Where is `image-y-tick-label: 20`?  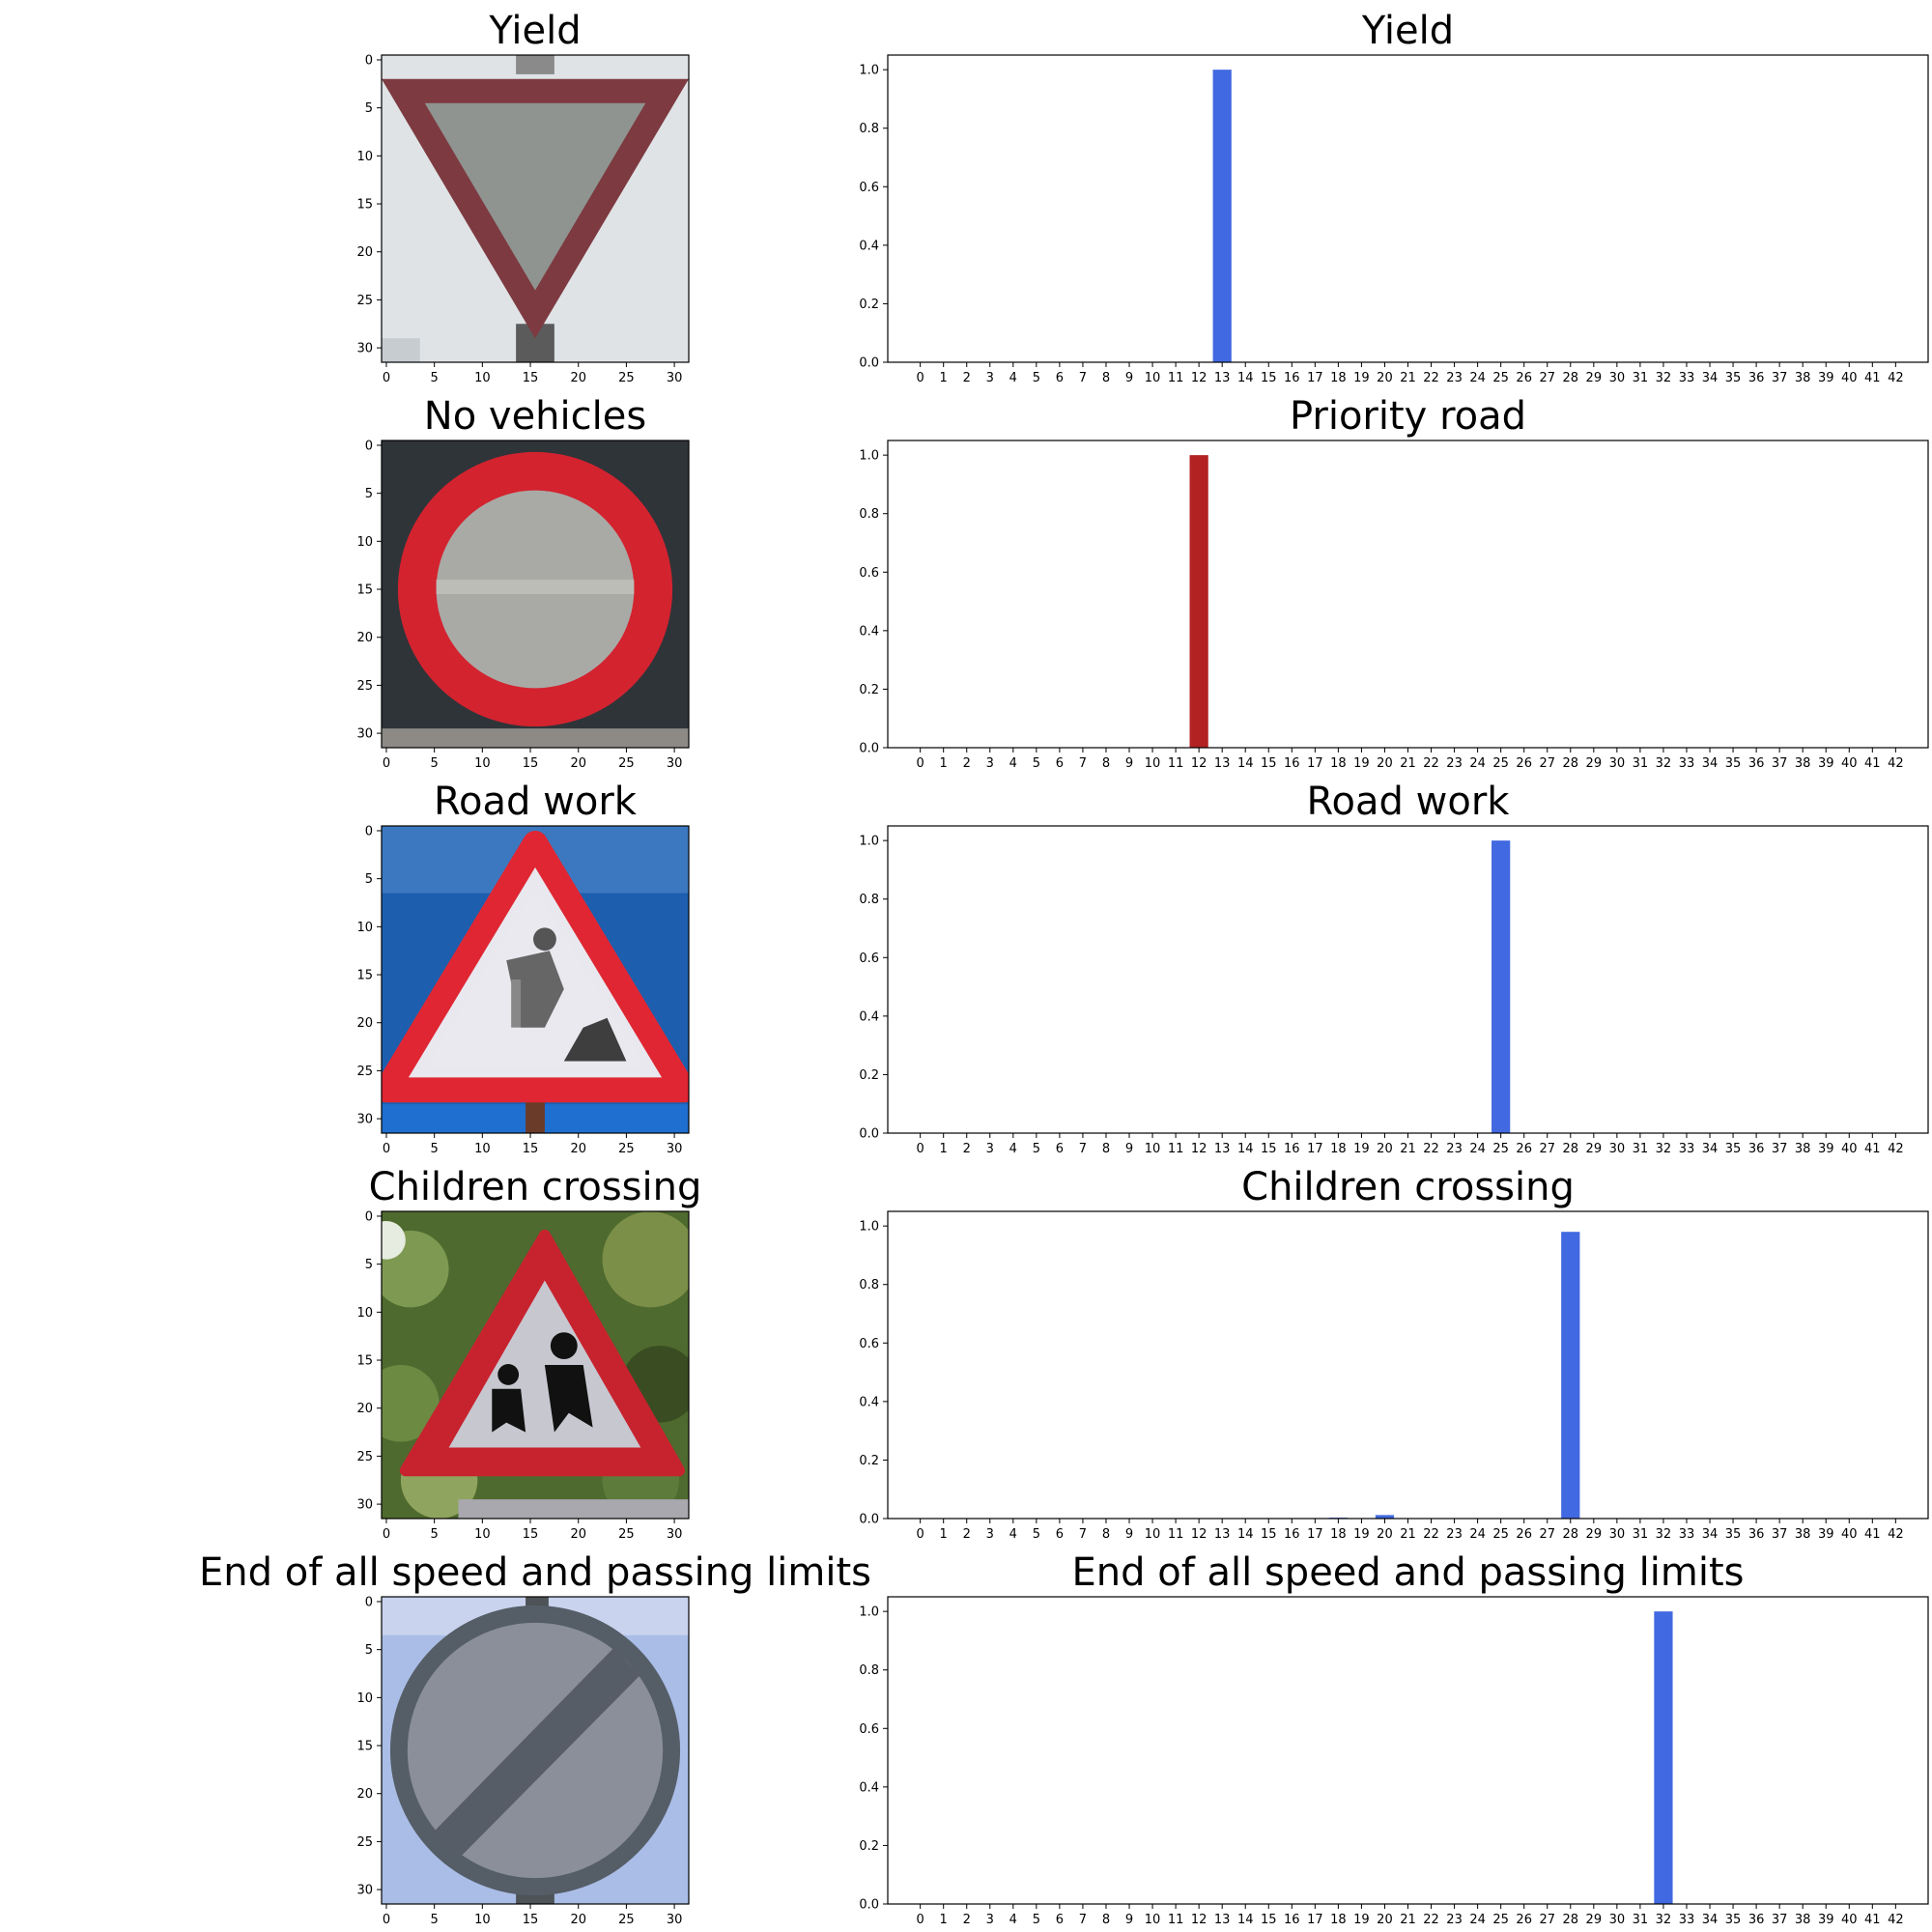 image-y-tick-label: 20 is located at coordinates (364, 1794).